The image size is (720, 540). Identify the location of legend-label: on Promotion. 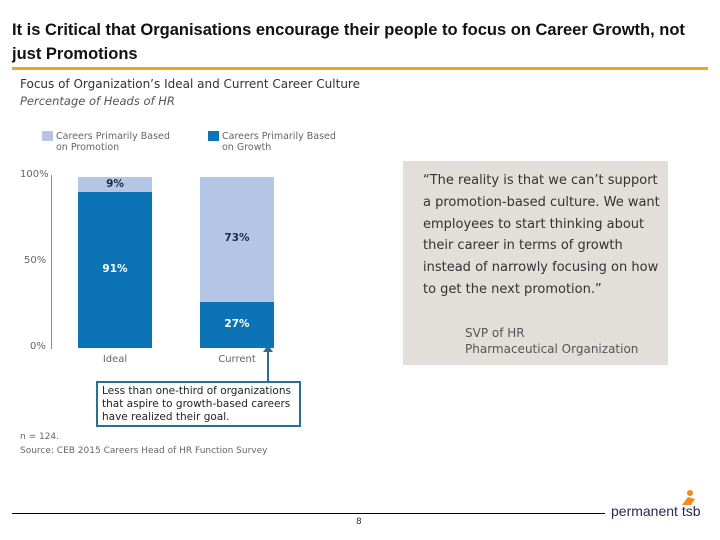
(88, 147).